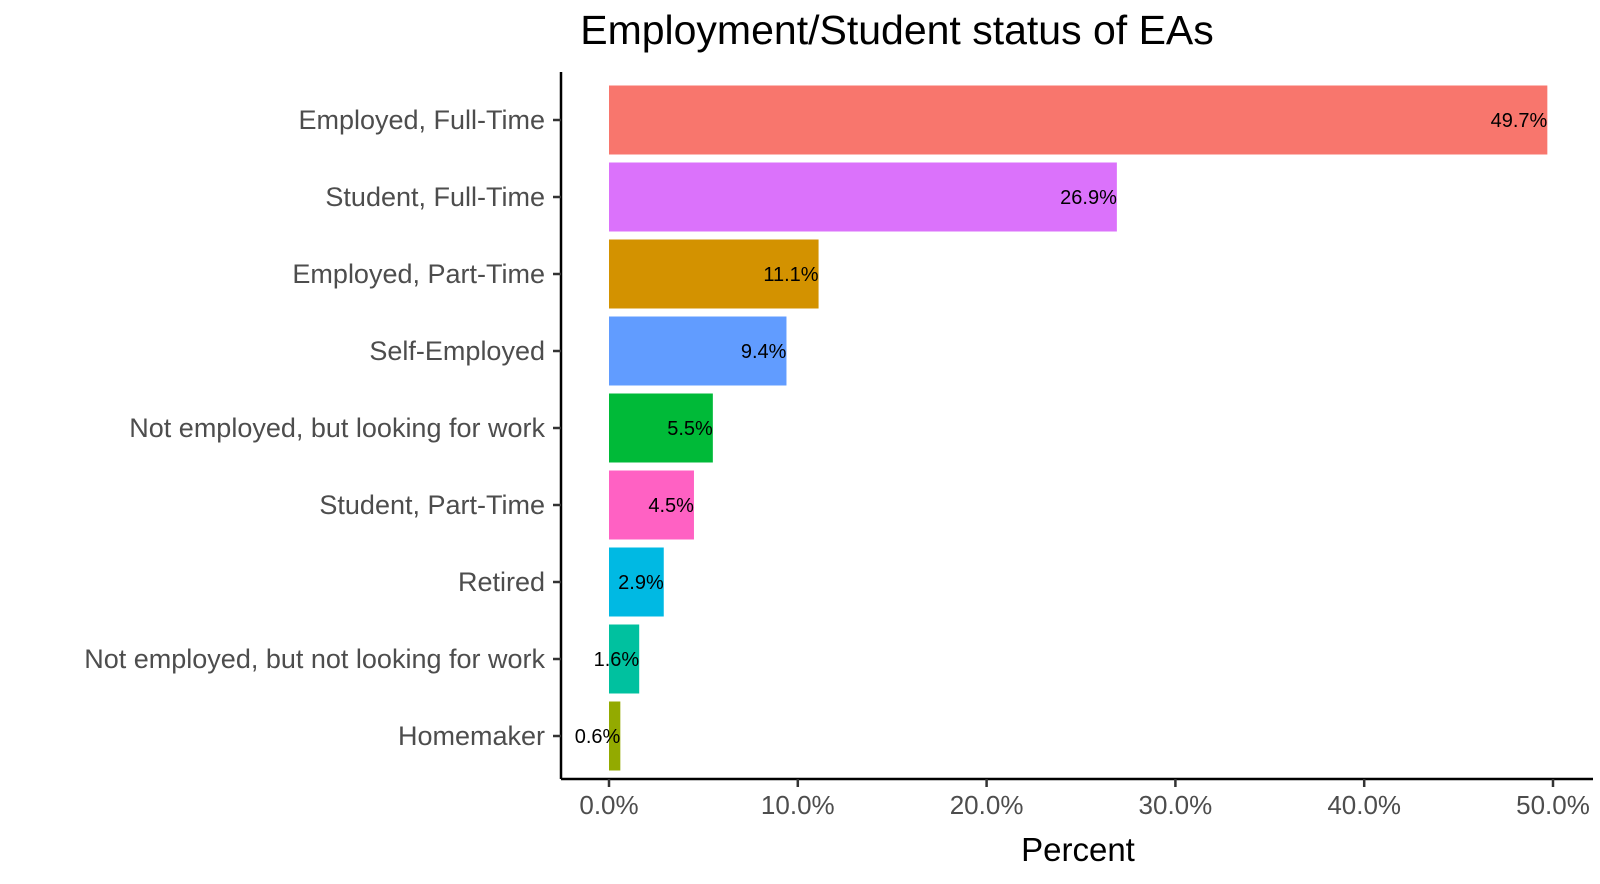 The image size is (1600, 884). Describe the element at coordinates (471, 736) in the screenshot. I see `category-label: Homemaker` at that location.